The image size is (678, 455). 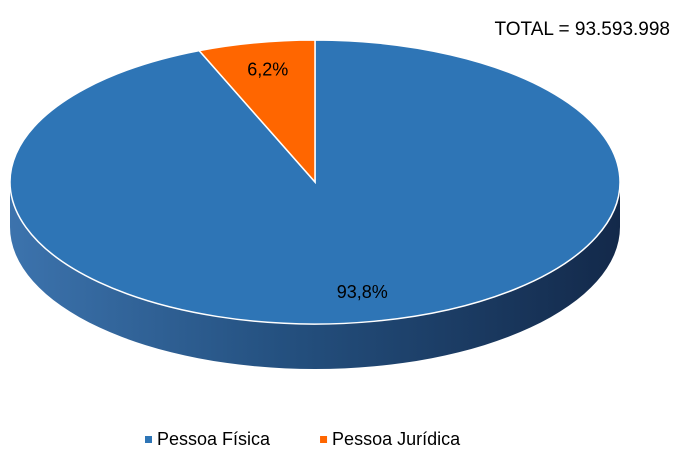 What do you see at coordinates (362, 292) in the screenshot?
I see `data-label: 93,8%` at bounding box center [362, 292].